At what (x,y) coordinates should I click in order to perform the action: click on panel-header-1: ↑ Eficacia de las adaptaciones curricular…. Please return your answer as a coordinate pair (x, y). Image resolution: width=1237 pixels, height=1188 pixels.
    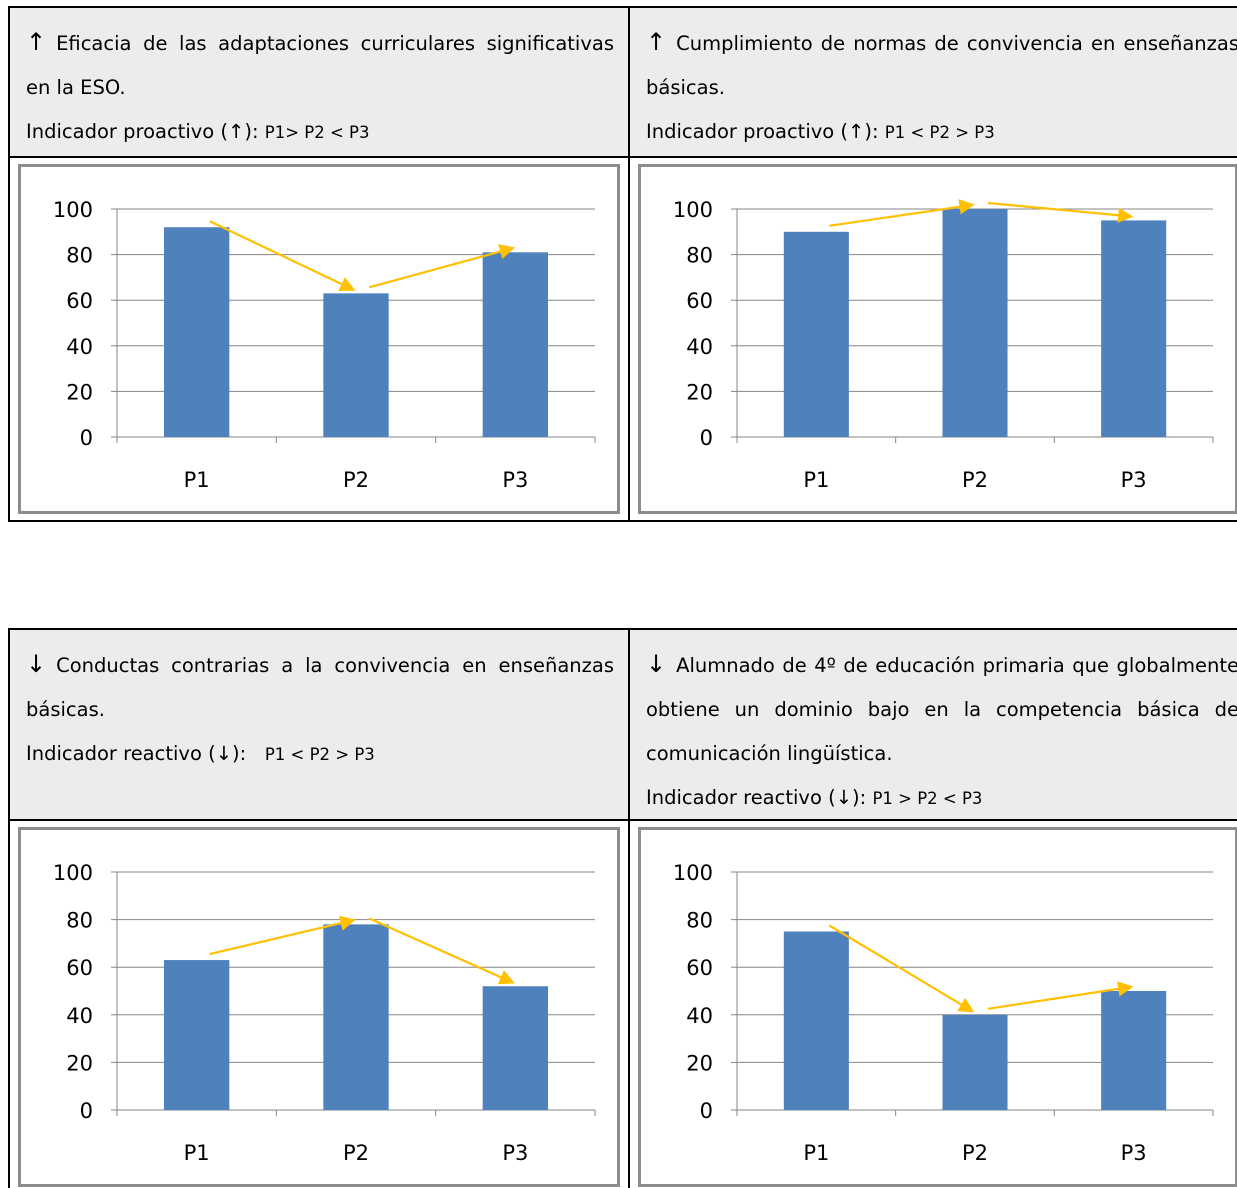
    Looking at the image, I should click on (319, 82).